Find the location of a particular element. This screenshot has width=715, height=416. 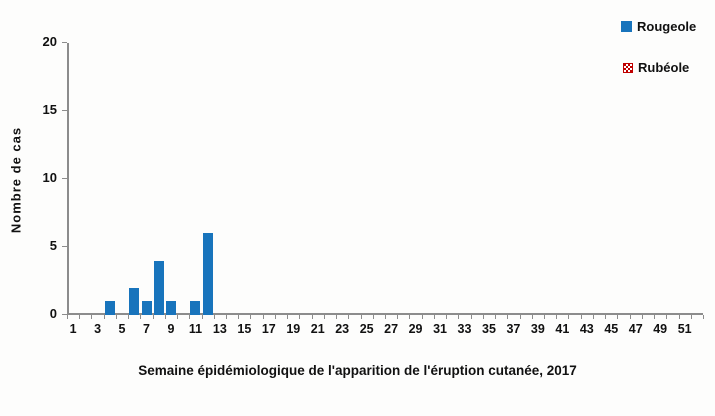

x-axis-tick-label: 9 is located at coordinates (171, 329).